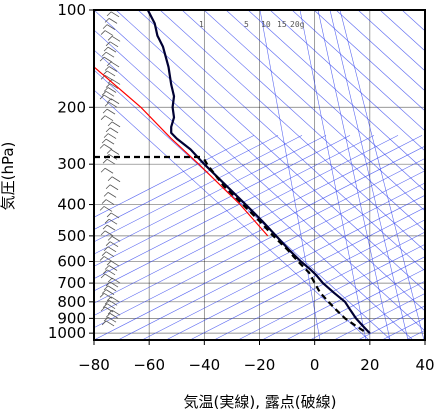  I want to click on x-tick-label: 20, so click(369, 365).